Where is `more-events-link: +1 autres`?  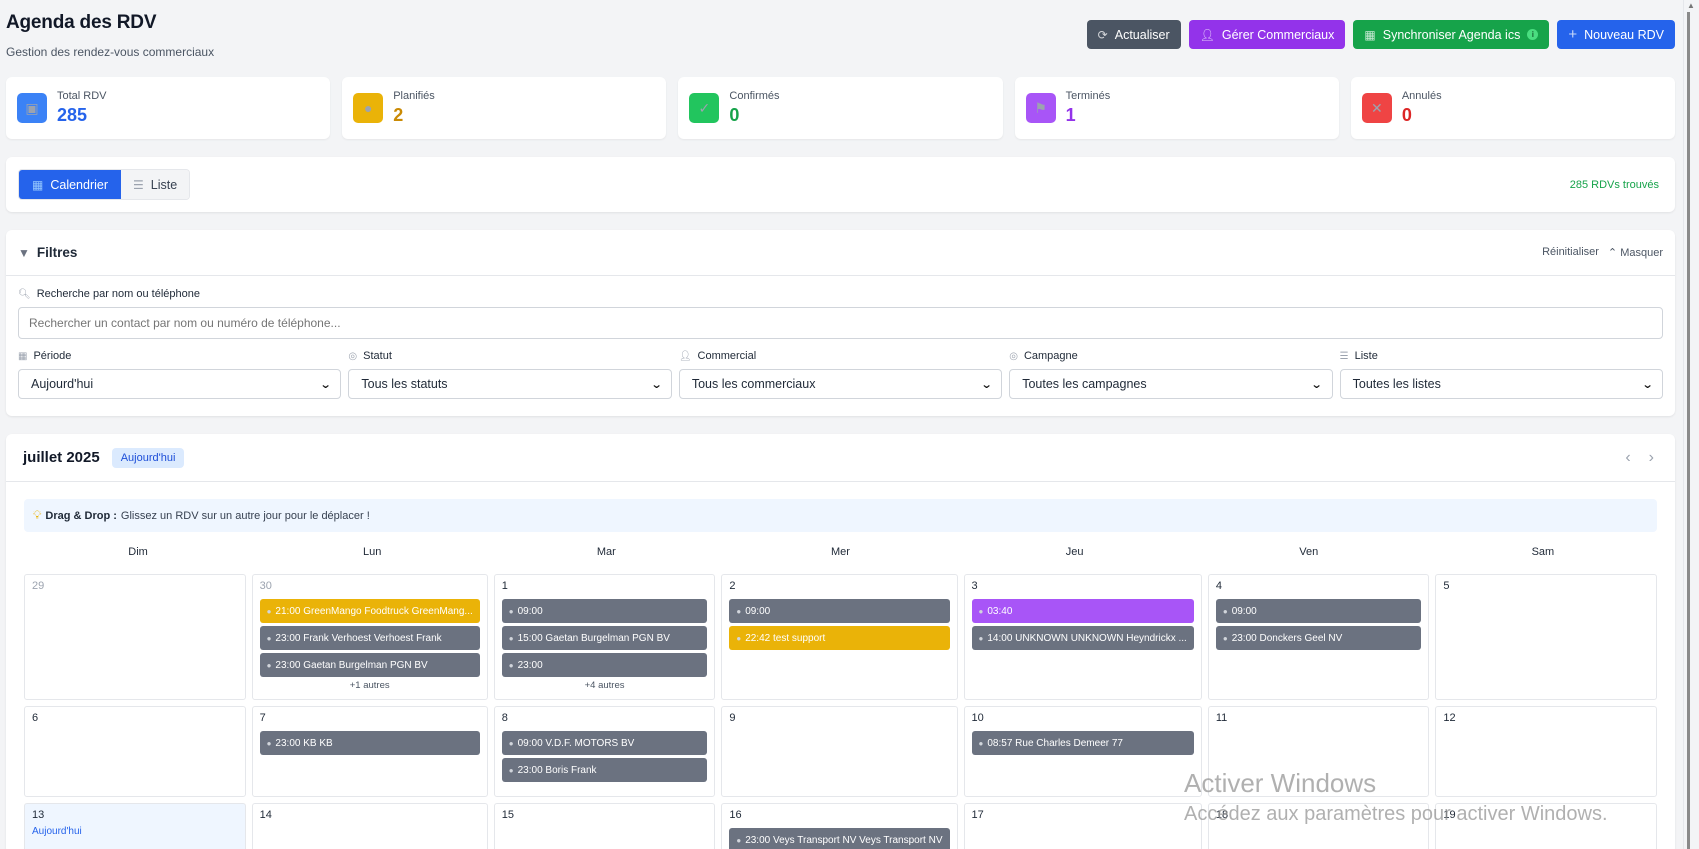
more-events-link: +1 autres is located at coordinates (369, 685).